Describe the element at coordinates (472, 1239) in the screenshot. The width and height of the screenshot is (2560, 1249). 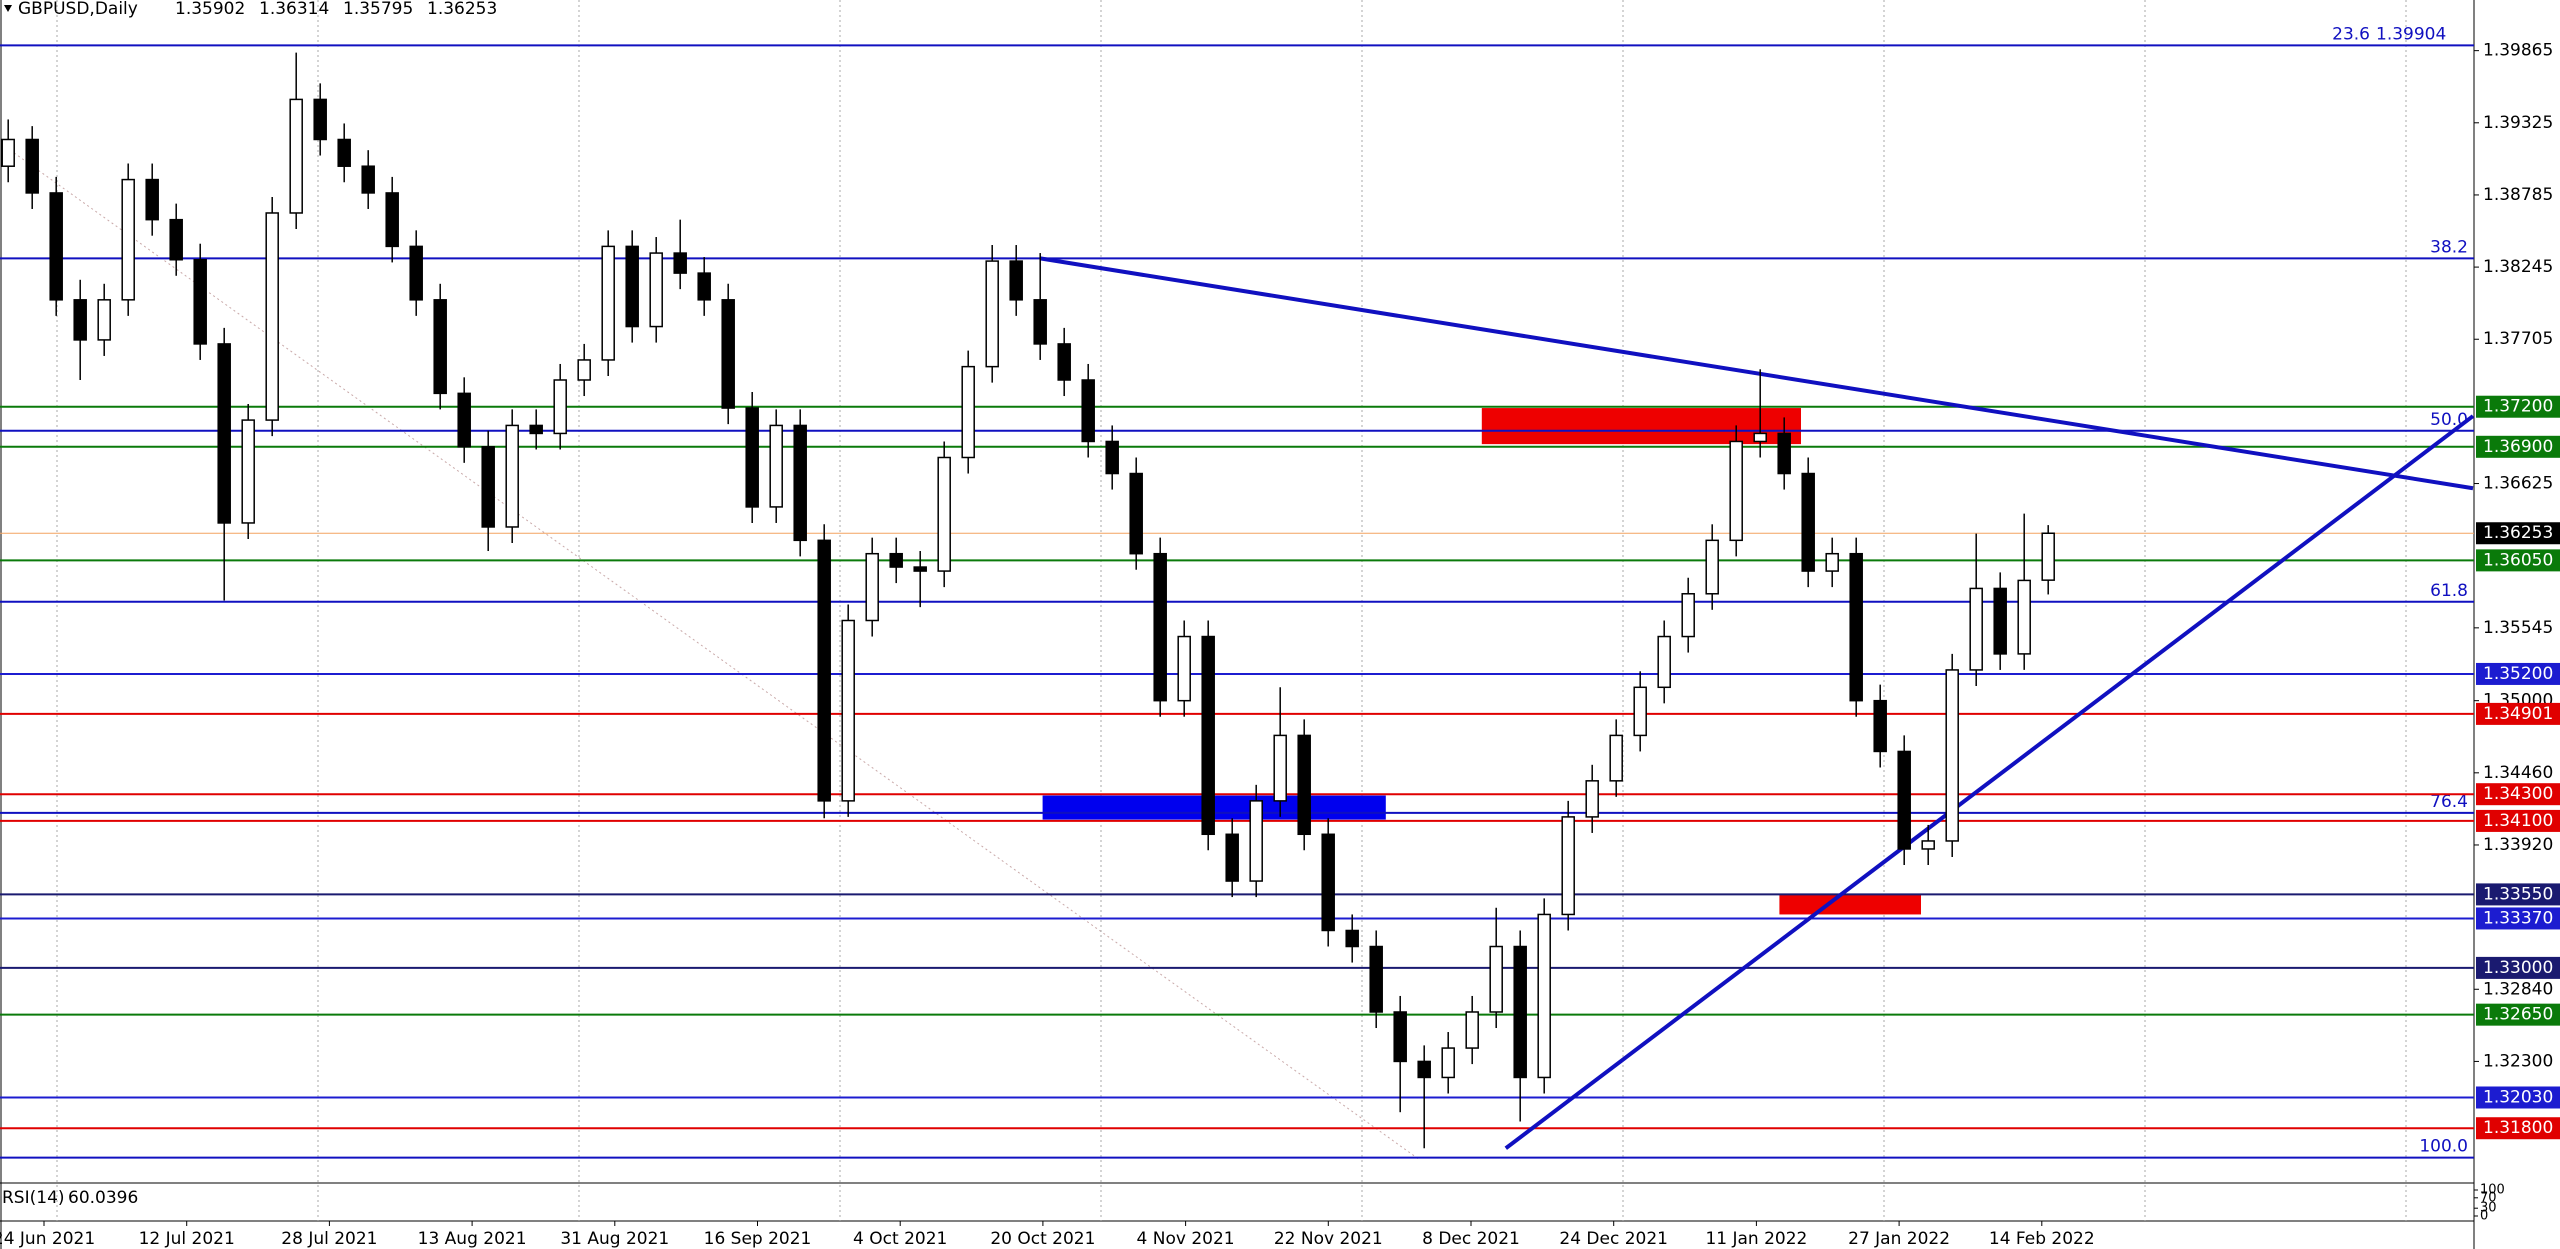
I see `x-tick-label: 13 Aug 2021` at that location.